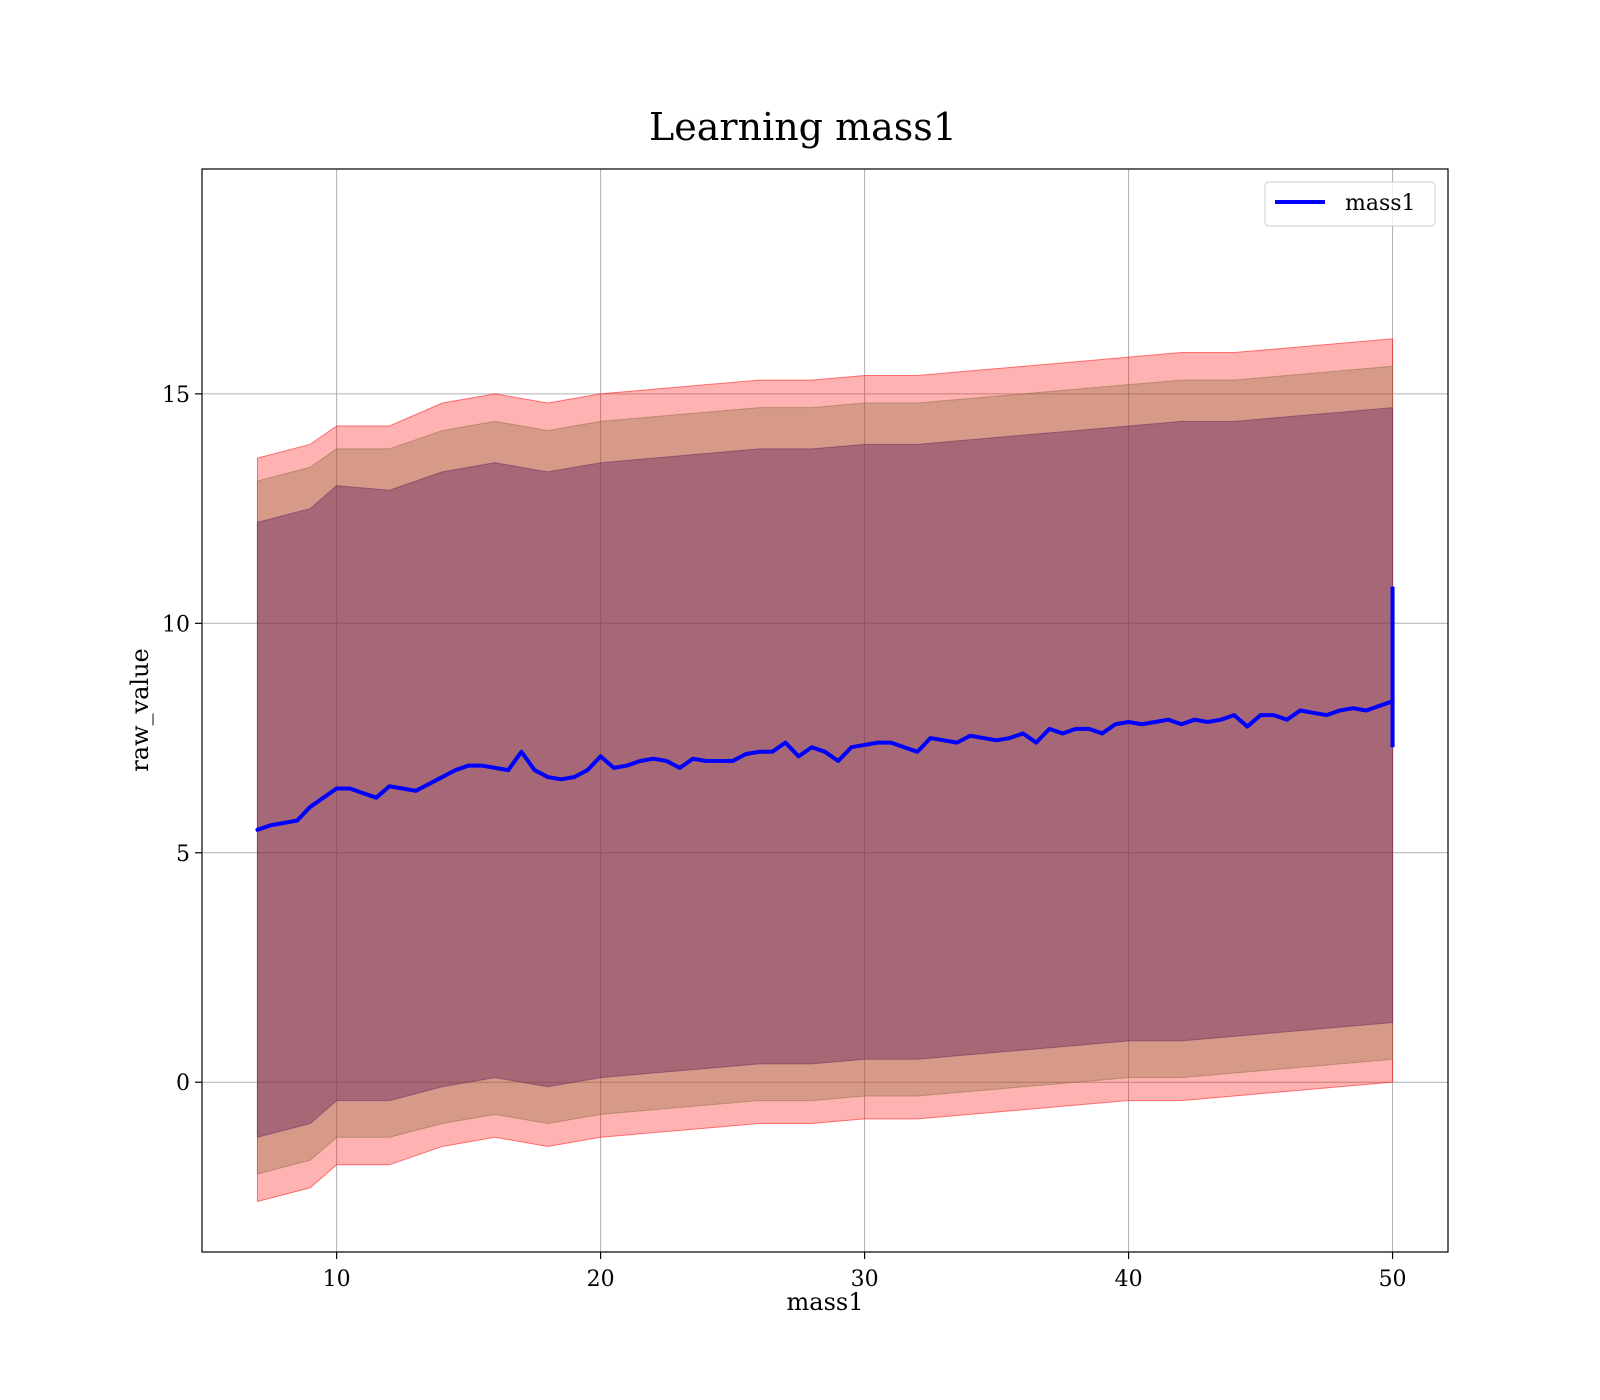 The width and height of the screenshot is (1600, 1400). I want to click on x-tick-label-1: 20, so click(601, 1279).